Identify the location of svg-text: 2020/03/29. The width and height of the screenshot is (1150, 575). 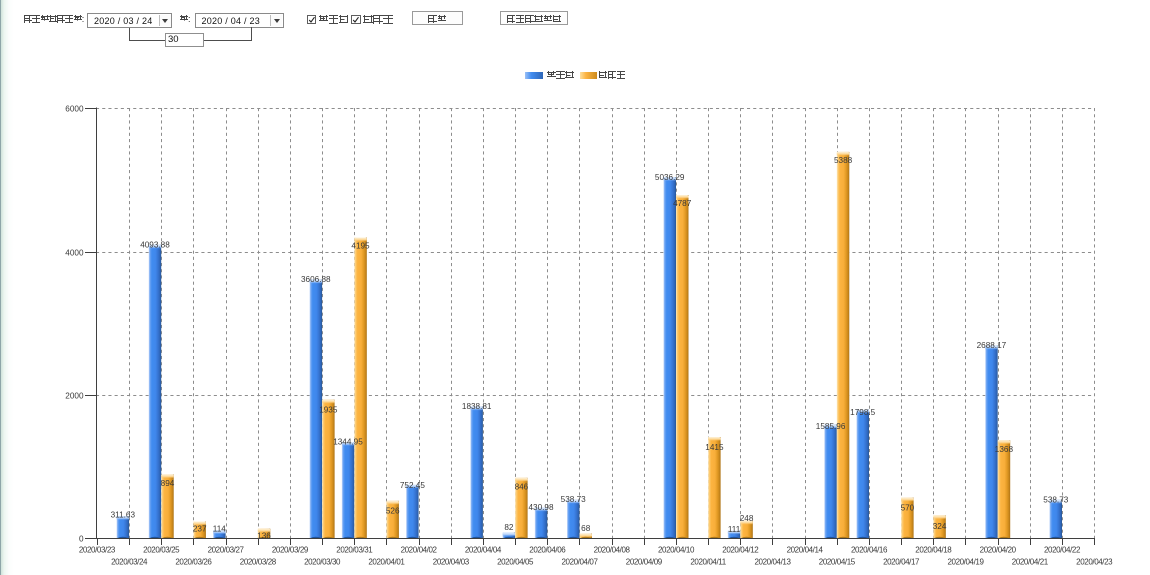
(290, 550).